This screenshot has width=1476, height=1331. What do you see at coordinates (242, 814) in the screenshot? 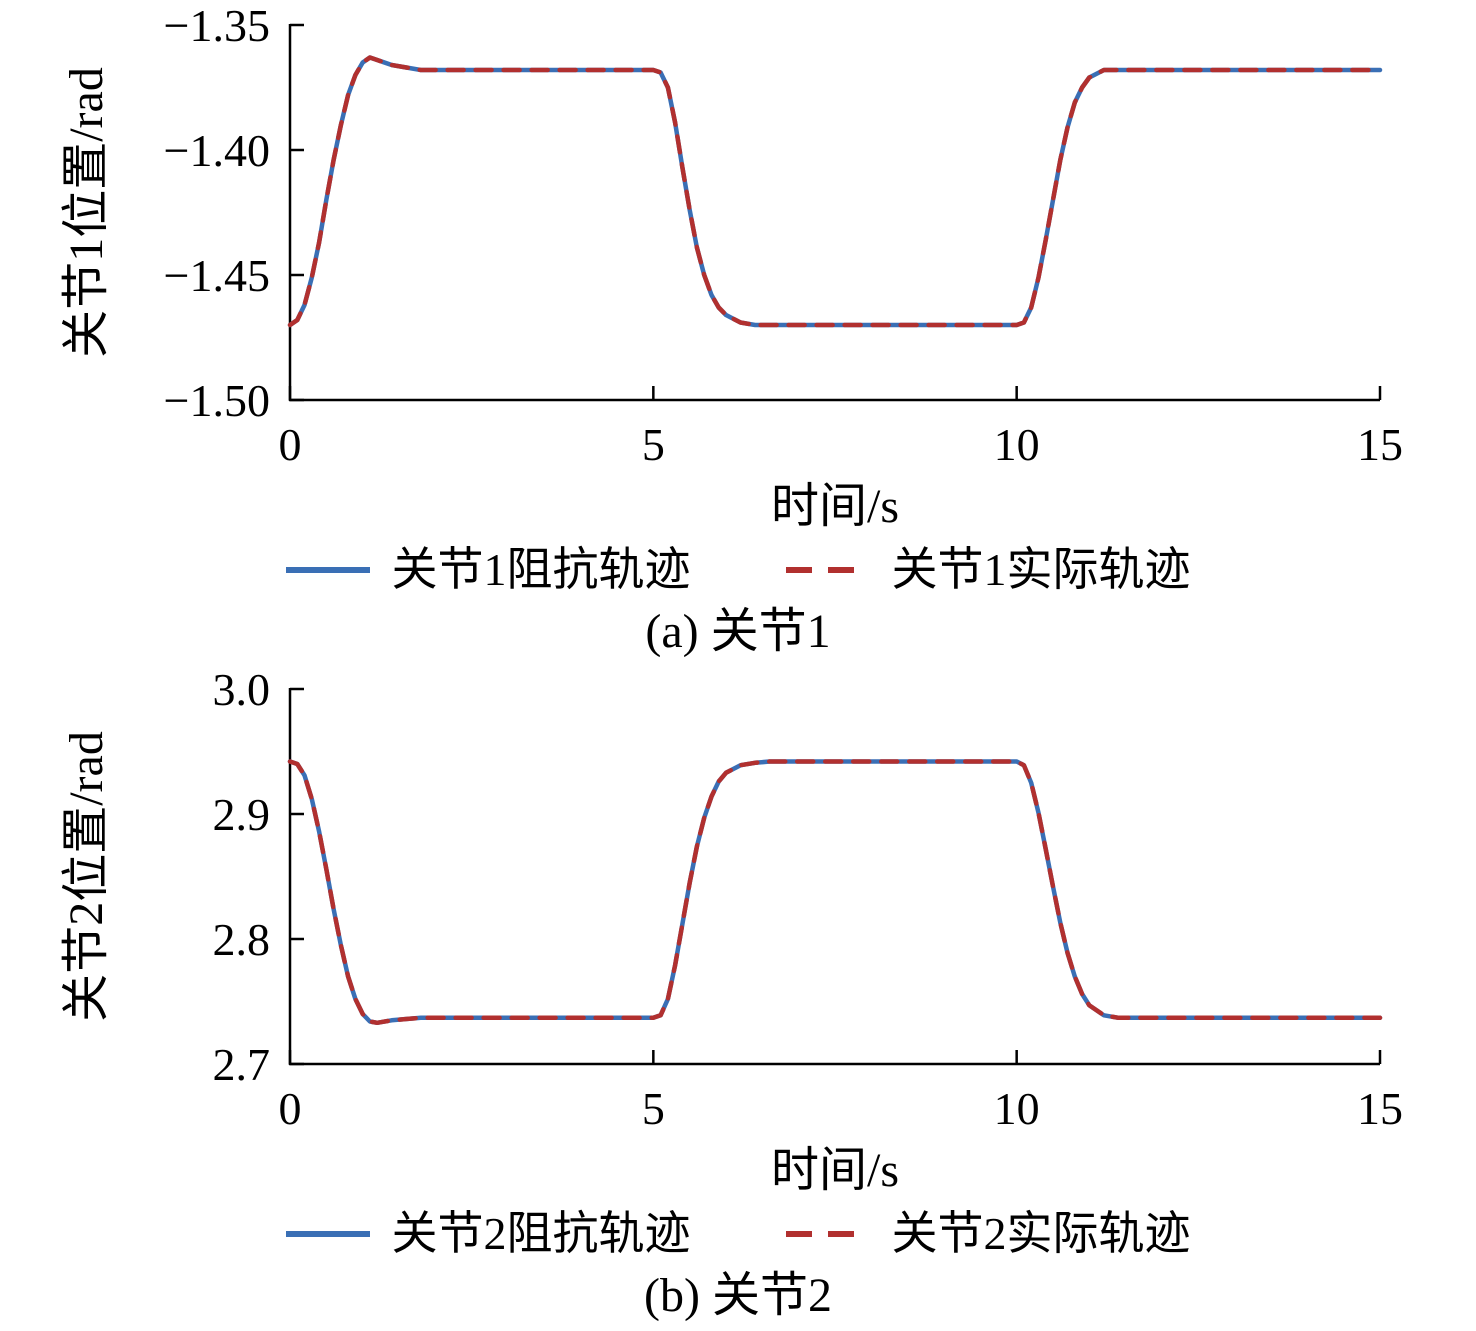
I see `svg-text: 2.9` at bounding box center [242, 814].